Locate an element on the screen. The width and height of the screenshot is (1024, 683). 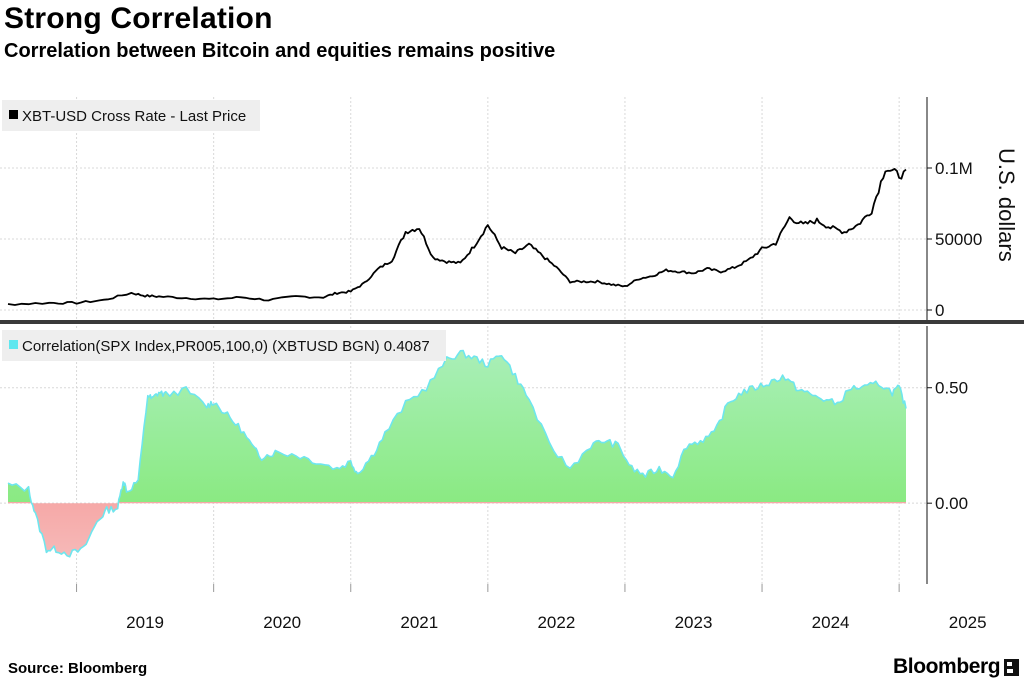
bloomberg-mark-icon is located at coordinates (1011, 667).